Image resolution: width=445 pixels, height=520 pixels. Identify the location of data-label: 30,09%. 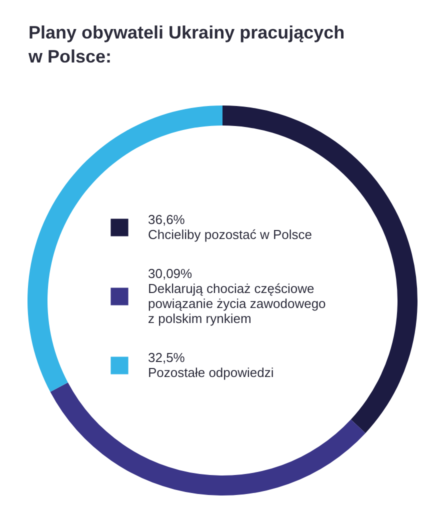
(170, 273).